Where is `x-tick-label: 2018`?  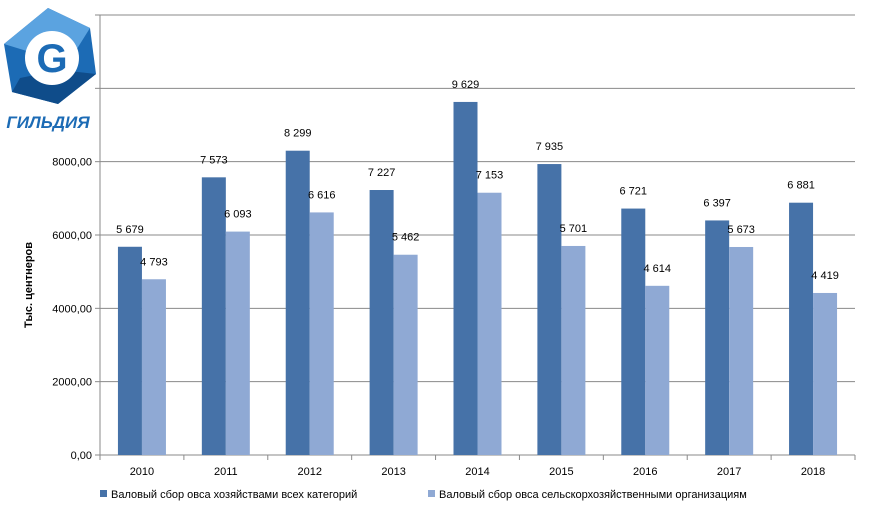
x-tick-label: 2018 is located at coordinates (813, 472).